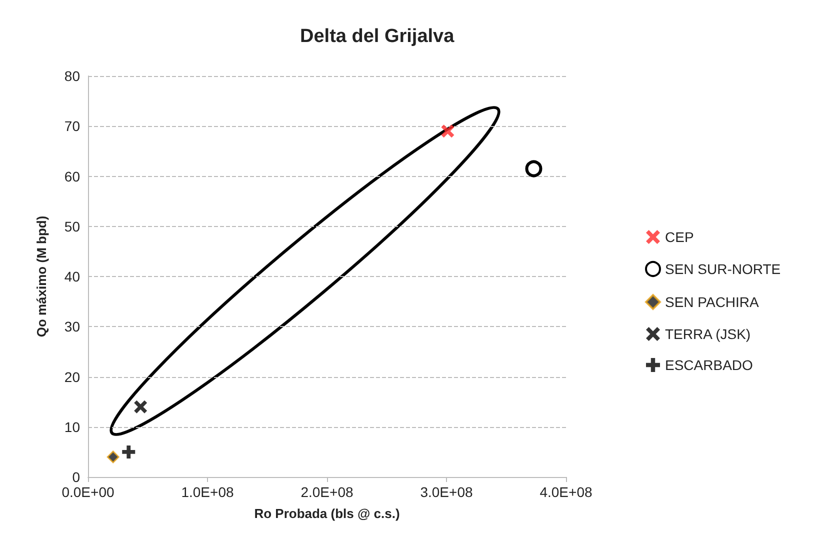 The image size is (826, 558). Describe the element at coordinates (708, 334) in the screenshot. I see `legend-label: TERRA (JSK)` at that location.